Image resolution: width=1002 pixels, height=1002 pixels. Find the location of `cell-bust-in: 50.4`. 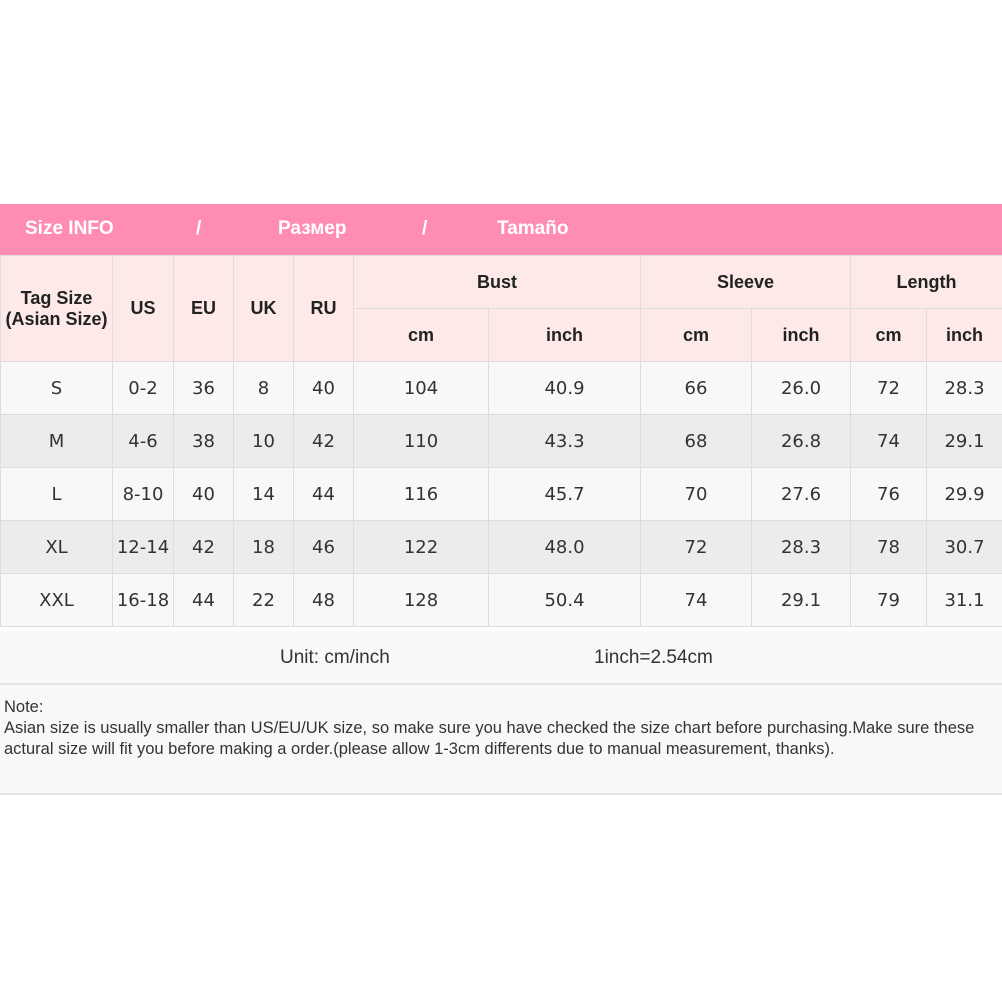

cell-bust-in: 50.4 is located at coordinates (564, 600).